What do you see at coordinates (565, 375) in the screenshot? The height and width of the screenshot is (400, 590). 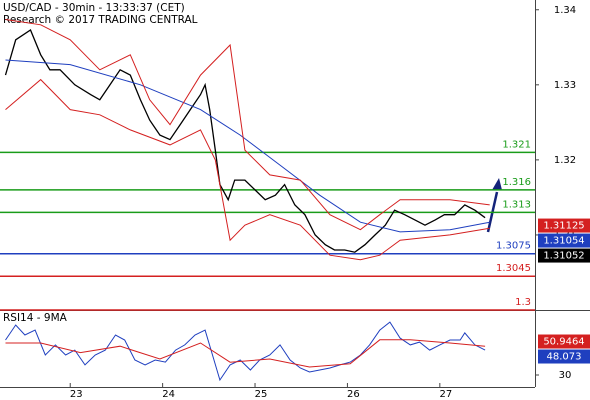 I see `y-tick-label: 30` at bounding box center [565, 375].